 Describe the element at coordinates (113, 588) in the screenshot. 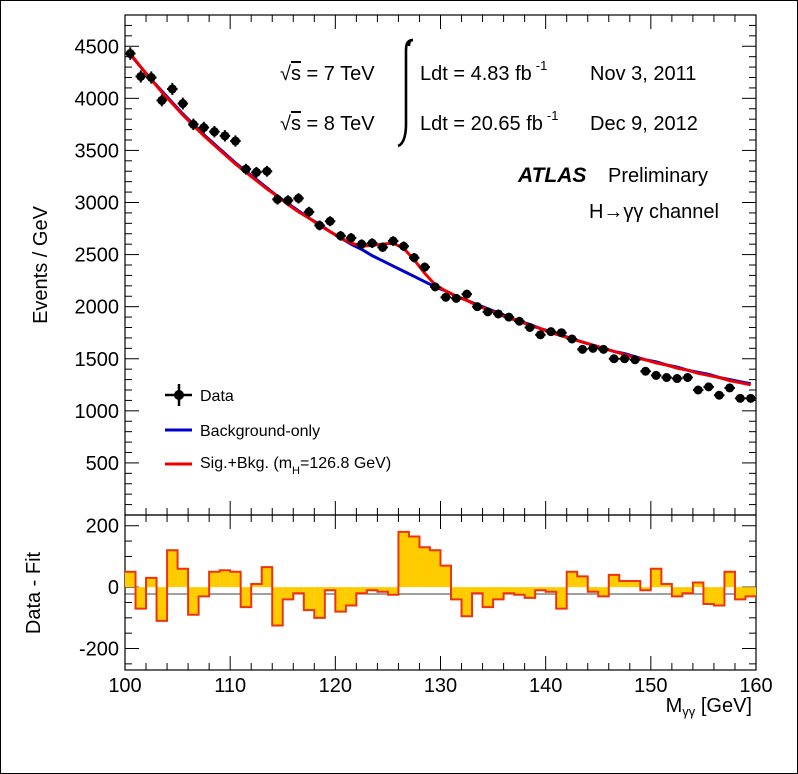

I see `residual-y-tick-label: 0` at that location.